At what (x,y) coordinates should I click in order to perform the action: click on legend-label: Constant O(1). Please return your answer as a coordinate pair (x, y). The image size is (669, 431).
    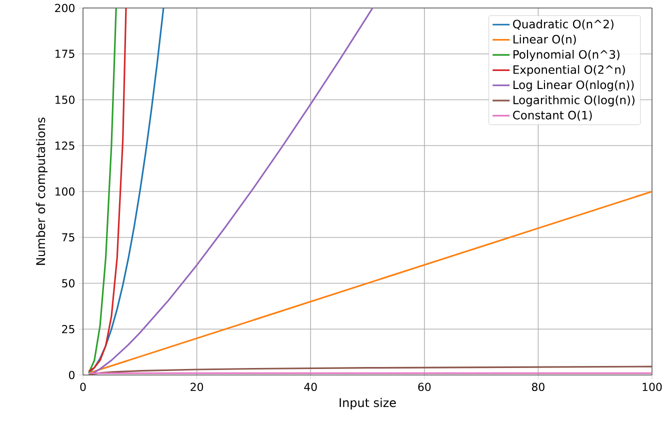
    Looking at the image, I should click on (552, 115).